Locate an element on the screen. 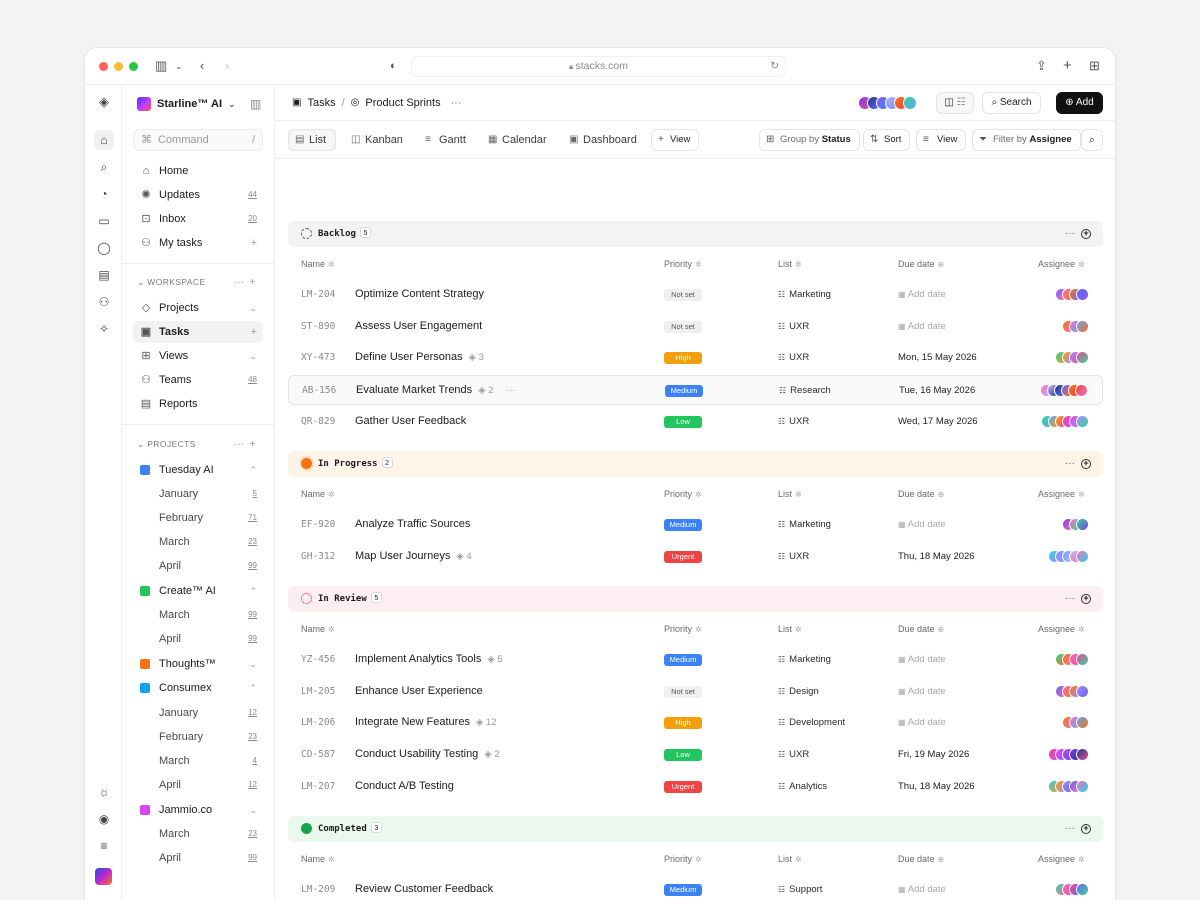 The image size is (1200, 900). task-name: Map User Journeys ◈ 4 is located at coordinates (413, 556).